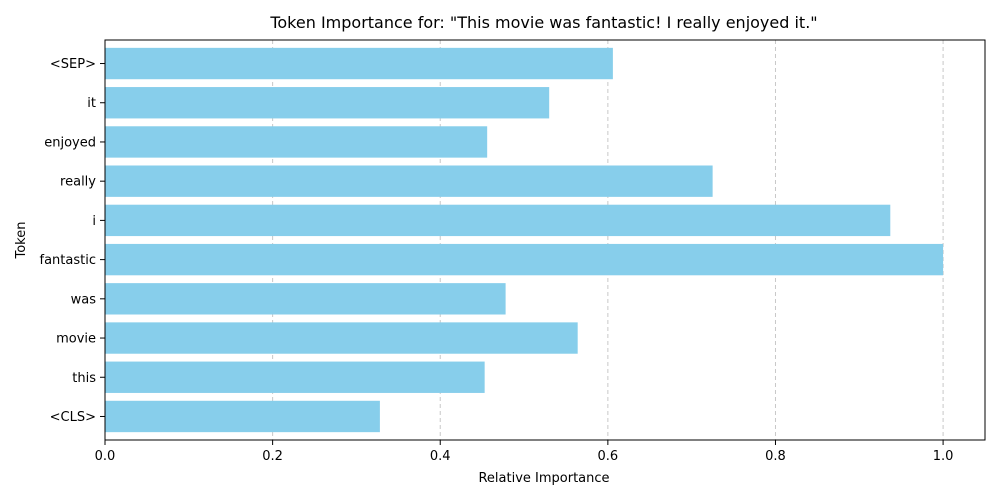  What do you see at coordinates (91, 103) in the screenshot?
I see `y-tick-label: it` at bounding box center [91, 103].